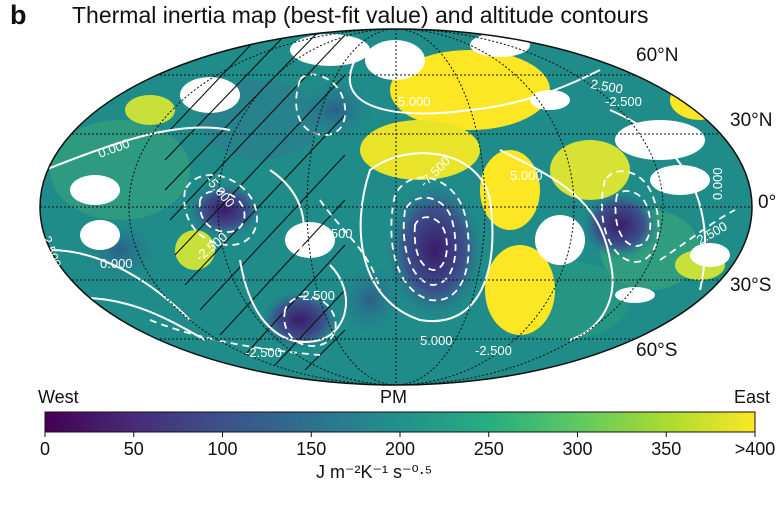  What do you see at coordinates (45, 449) in the screenshot?
I see `colorbar-tick-label: 0` at bounding box center [45, 449].